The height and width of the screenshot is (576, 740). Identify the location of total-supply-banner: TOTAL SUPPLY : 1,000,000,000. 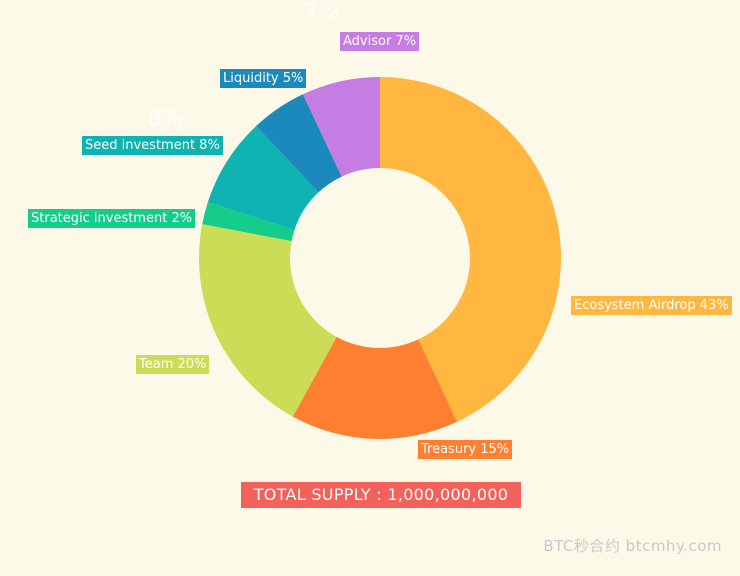
(381, 495).